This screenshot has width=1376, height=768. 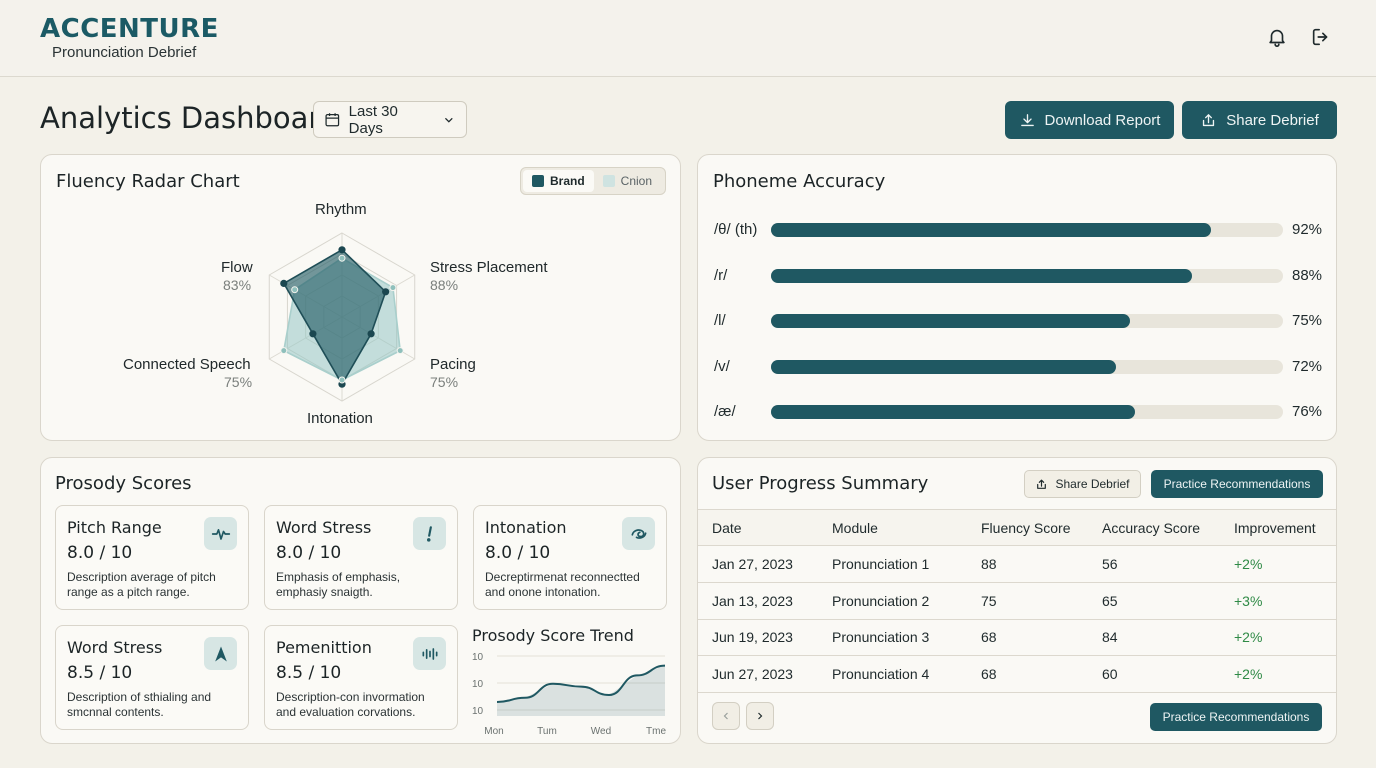 I want to click on legend-brand: Brand, so click(x=558, y=181).